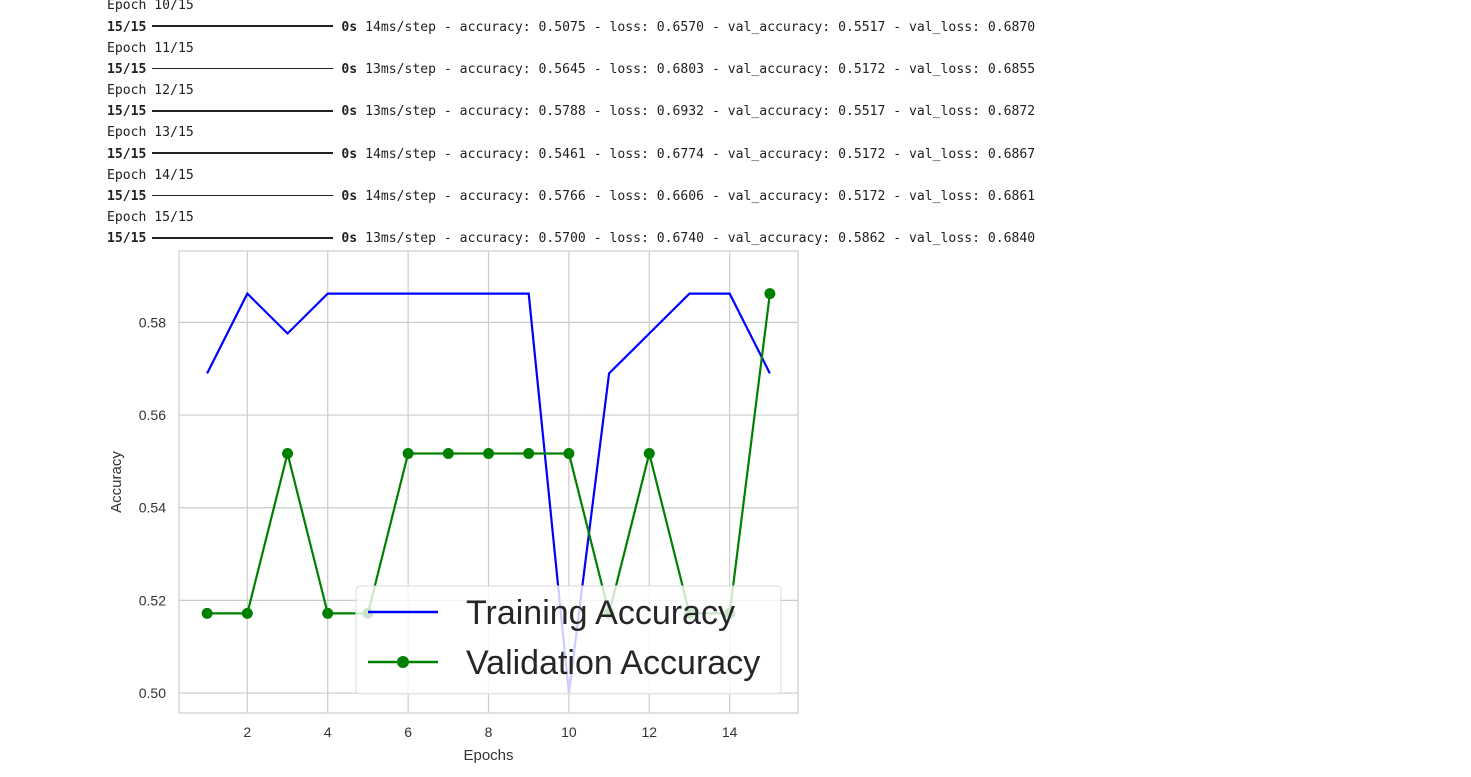 Image resolution: width=1471 pixels, height=777 pixels. Describe the element at coordinates (152, 508) in the screenshot. I see `y-tick-label: 0.54` at that location.